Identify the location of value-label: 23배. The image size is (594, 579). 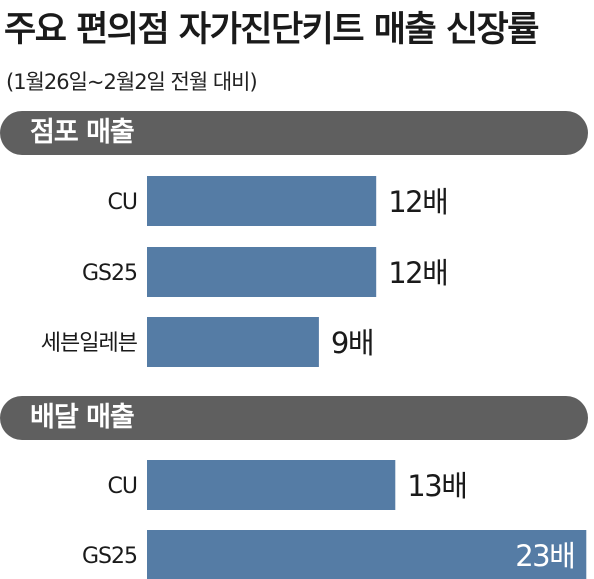
(544, 556).